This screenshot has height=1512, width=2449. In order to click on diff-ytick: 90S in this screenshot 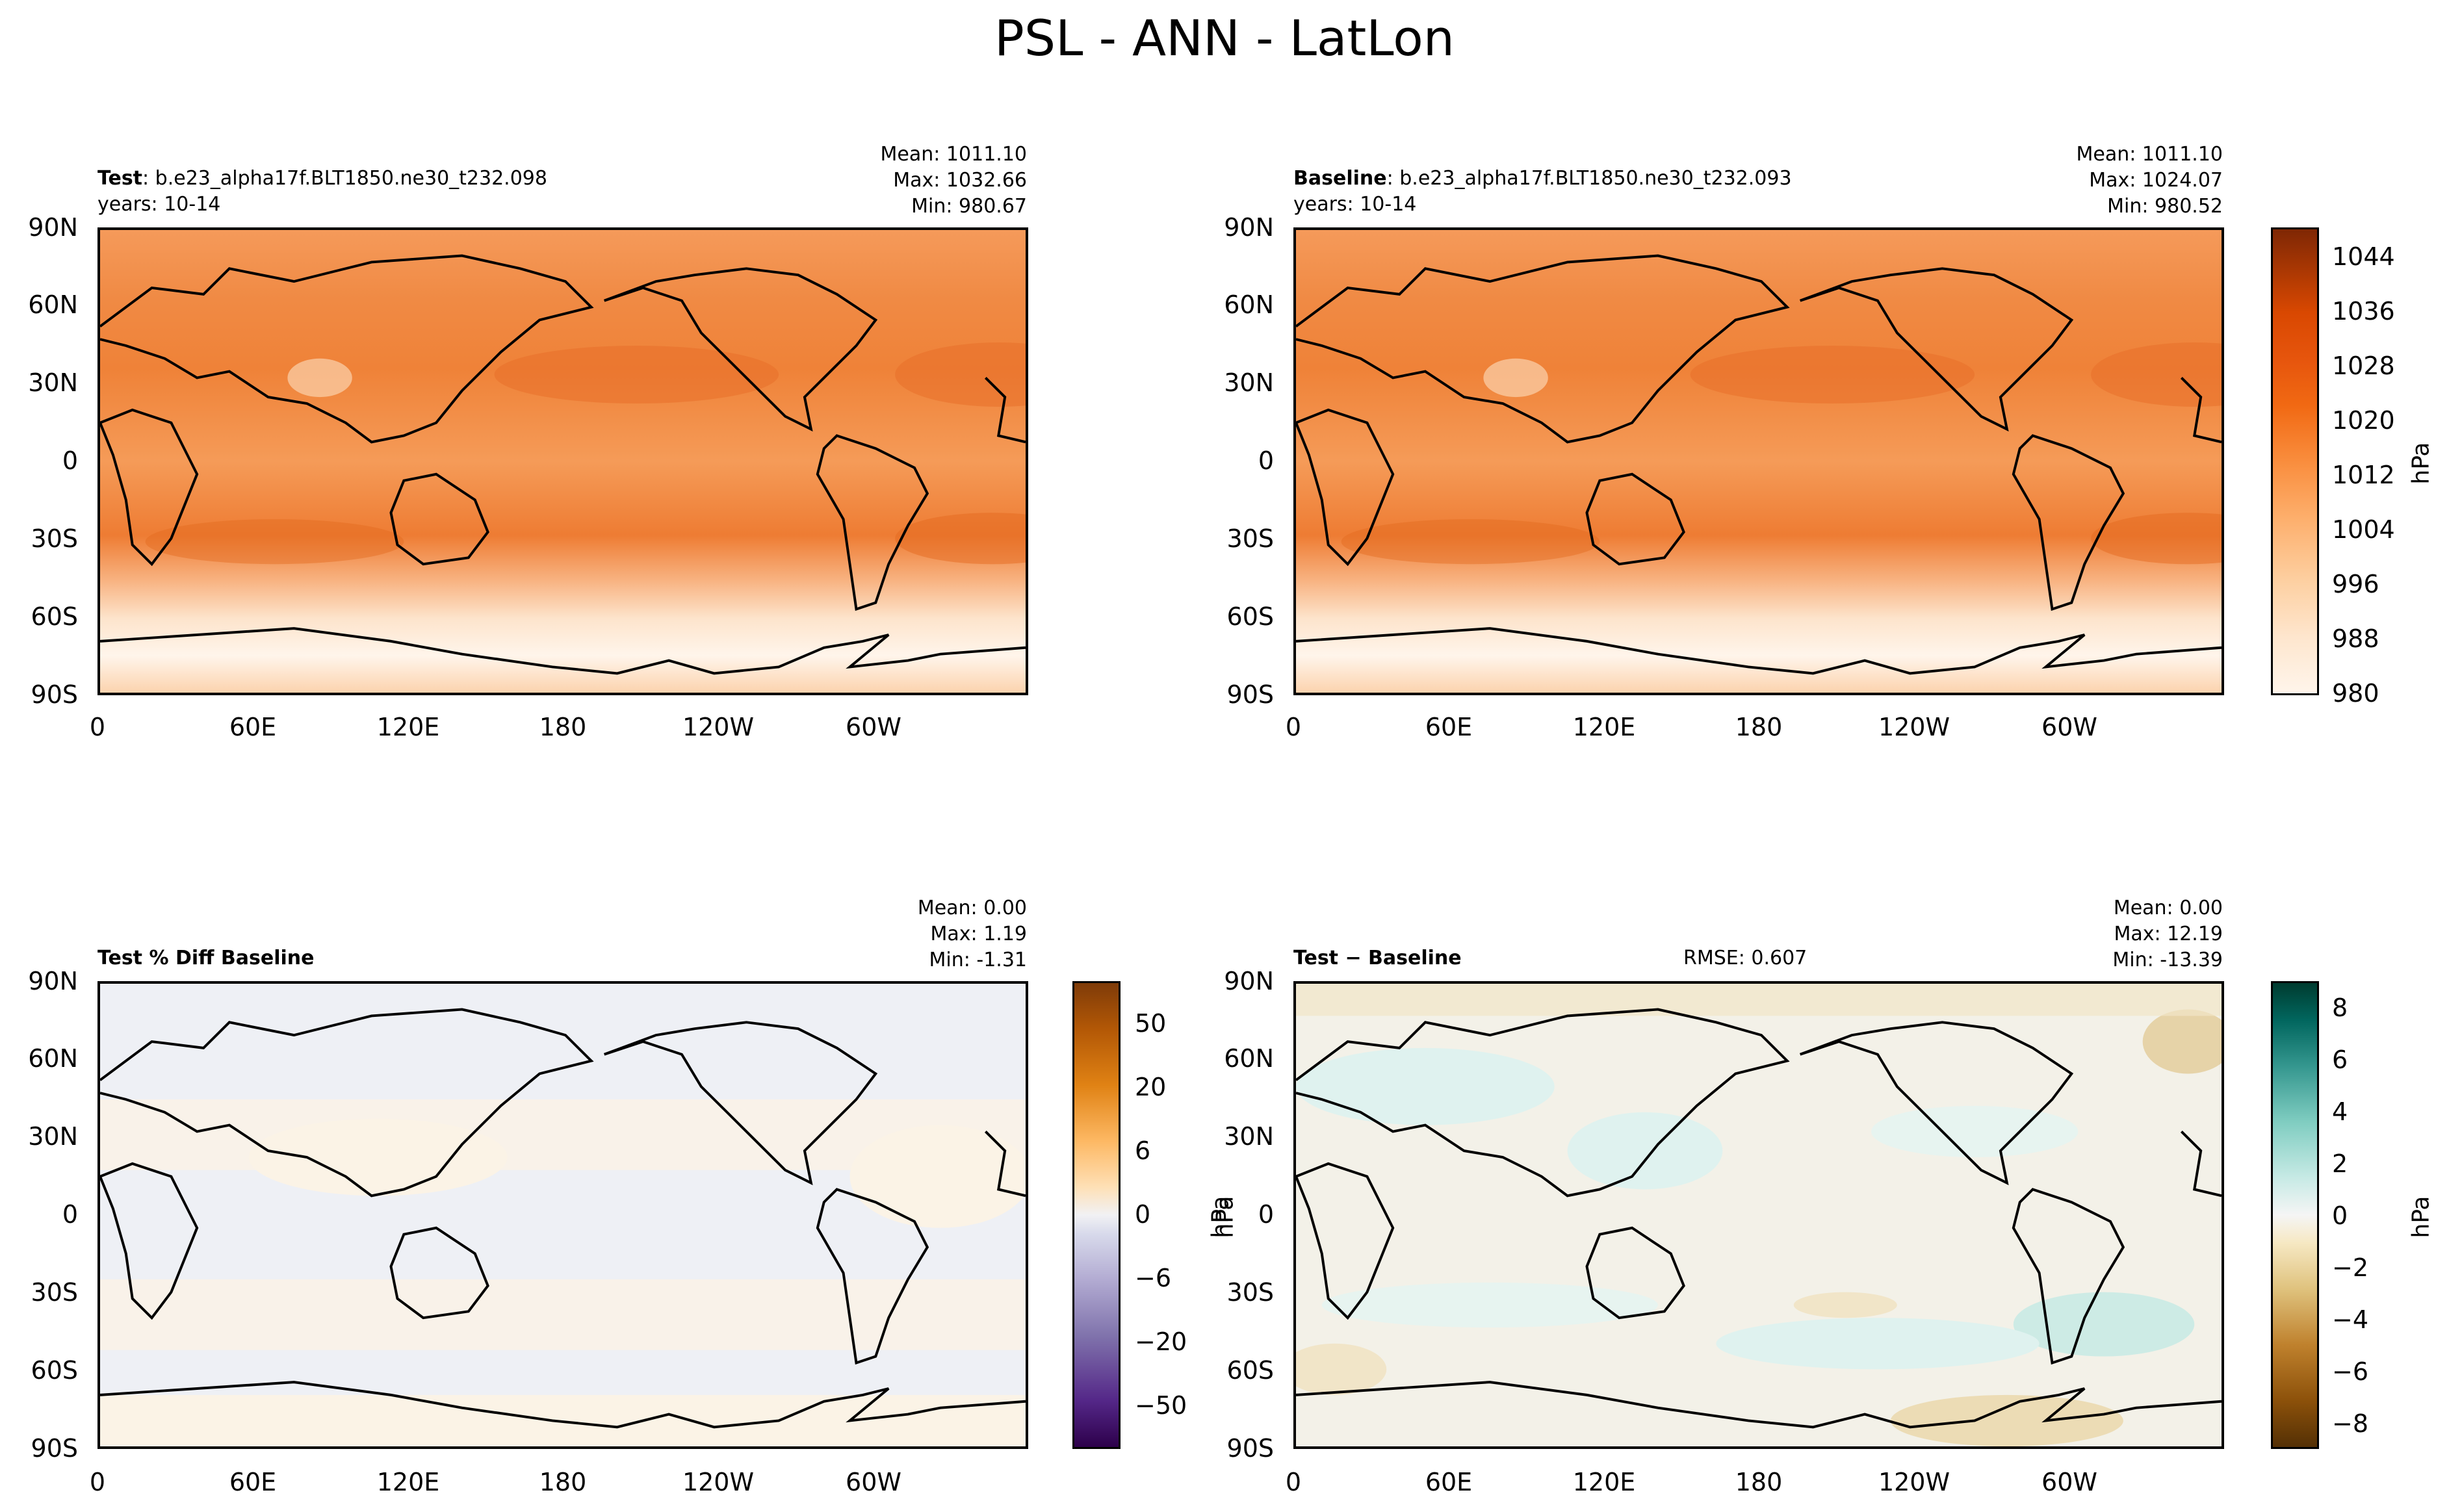, I will do `click(1250, 1449)`.